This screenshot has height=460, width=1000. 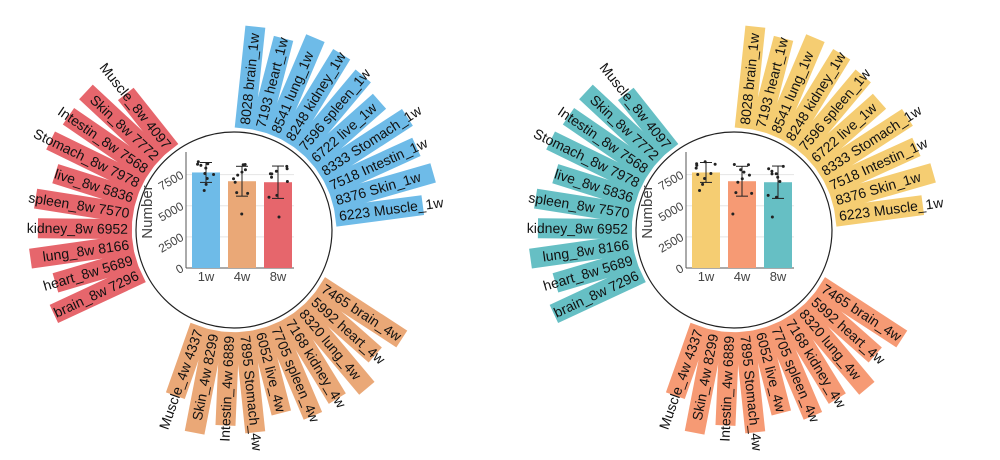 I want to click on inset-xtick-label: 4w, so click(x=742, y=276).